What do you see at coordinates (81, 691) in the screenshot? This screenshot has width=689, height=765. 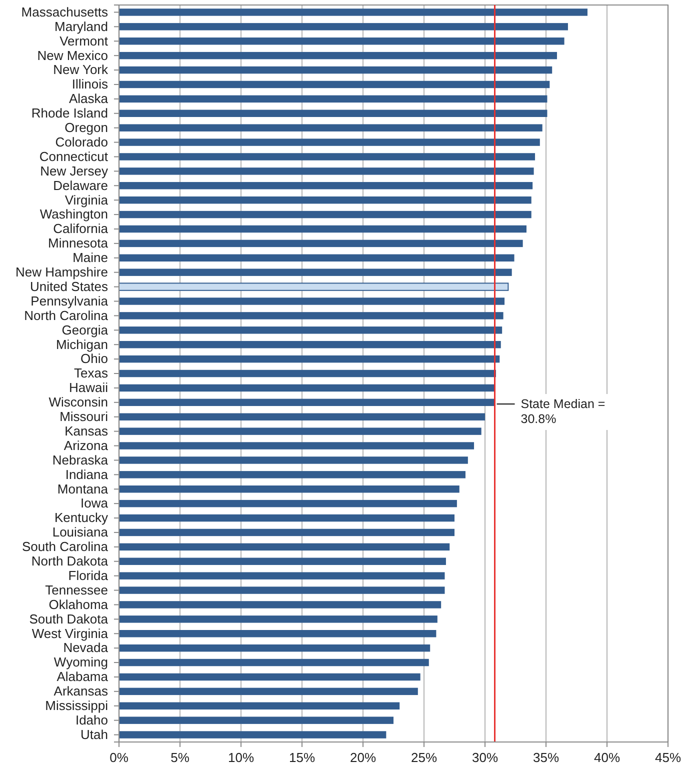 I see `y-tick-label: Arkansas` at bounding box center [81, 691].